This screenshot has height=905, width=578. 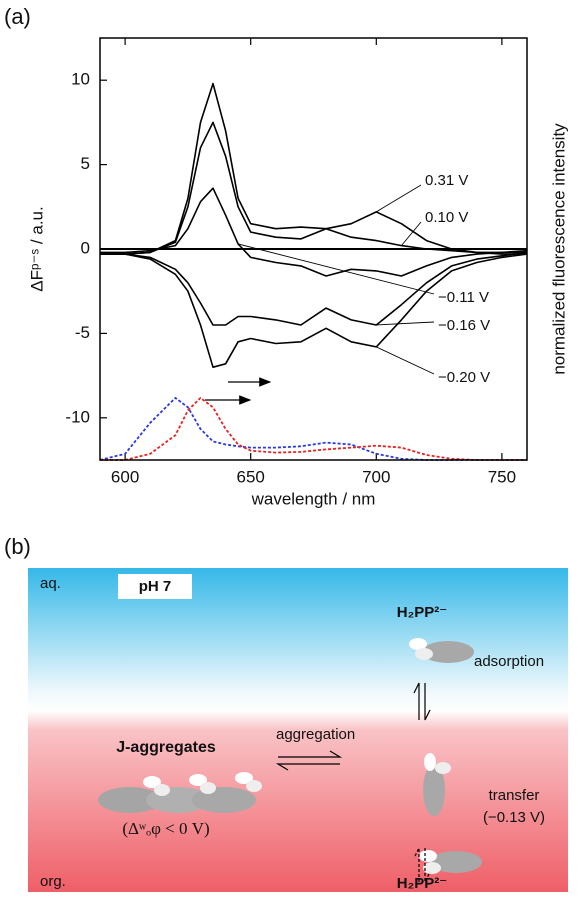 I want to click on ph-box, so click(x=155, y=586).